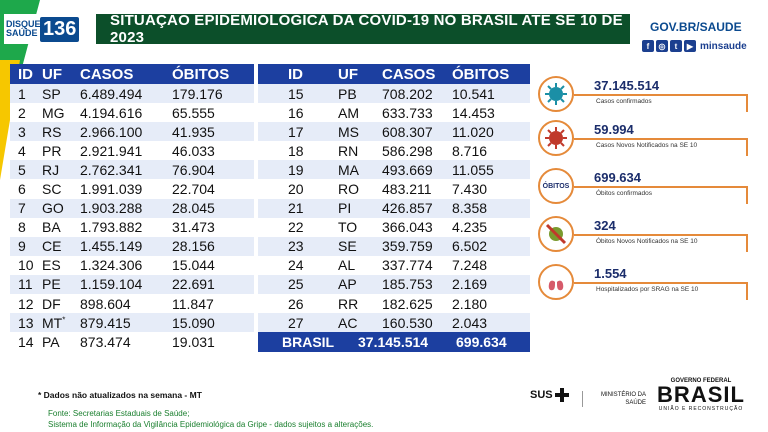 The height and width of the screenshot is (432, 768). Describe the element at coordinates (132, 151) in the screenshot. I see `table-row: 4 PR 2.921.941 46.033` at that location.